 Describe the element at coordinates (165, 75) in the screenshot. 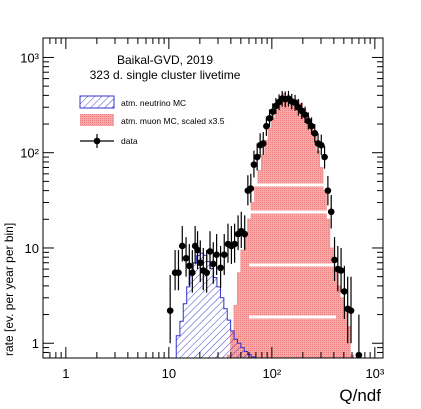

I see `annotation-line-2: 323 d. single cluster livetime` at that location.